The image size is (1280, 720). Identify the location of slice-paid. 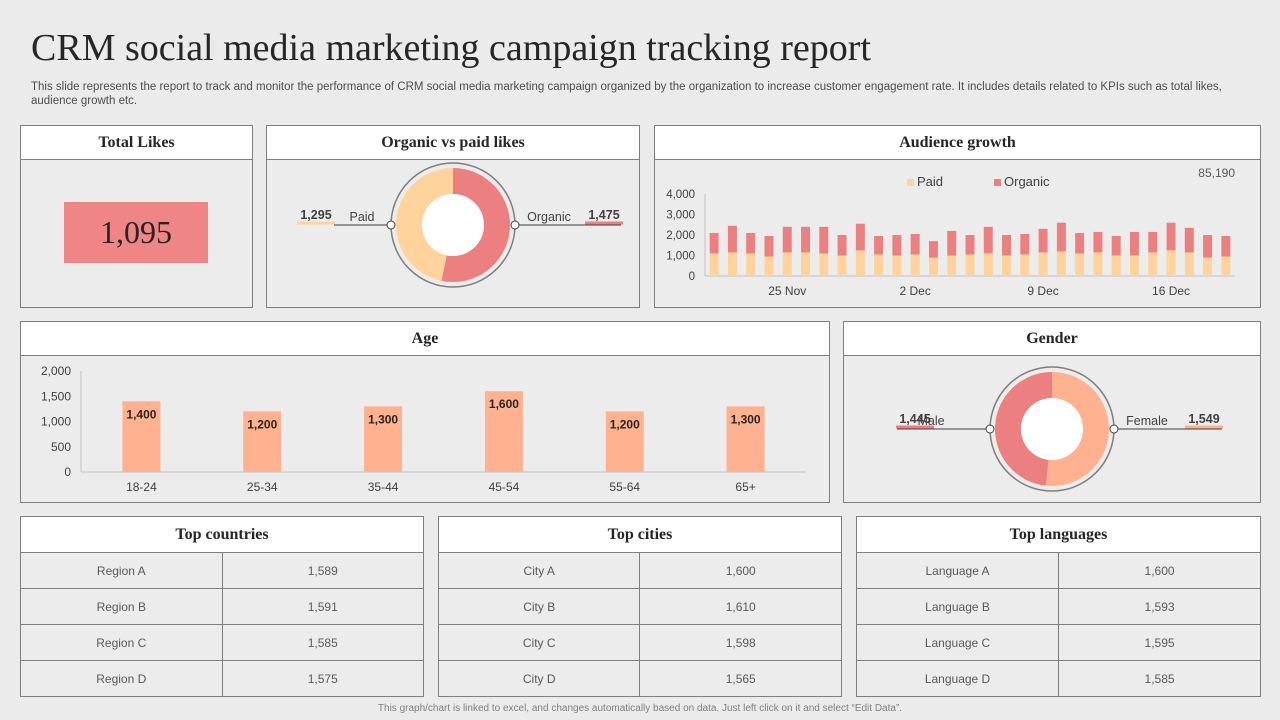
(424, 224).